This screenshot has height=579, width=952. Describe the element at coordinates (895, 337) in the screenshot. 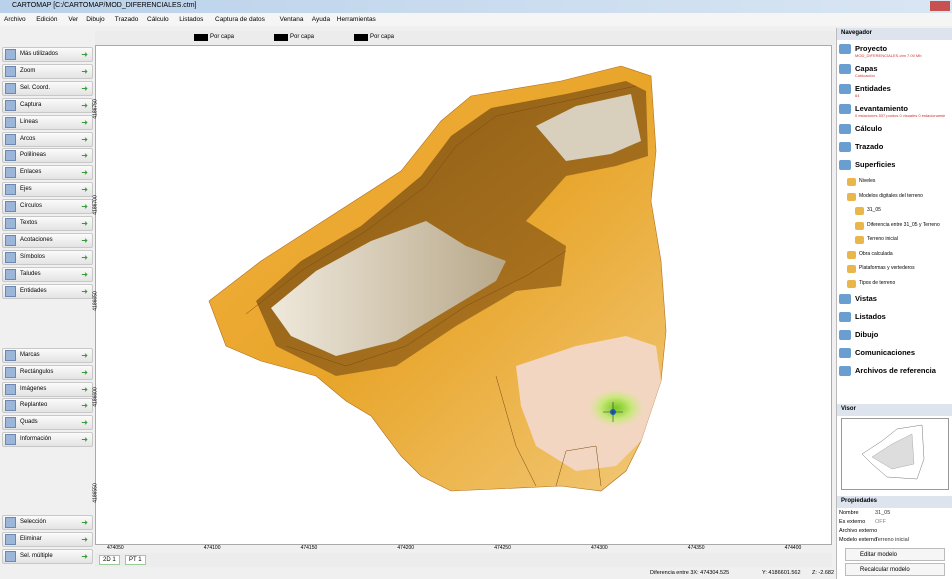

I see `tree-item: Dibujo` at that location.